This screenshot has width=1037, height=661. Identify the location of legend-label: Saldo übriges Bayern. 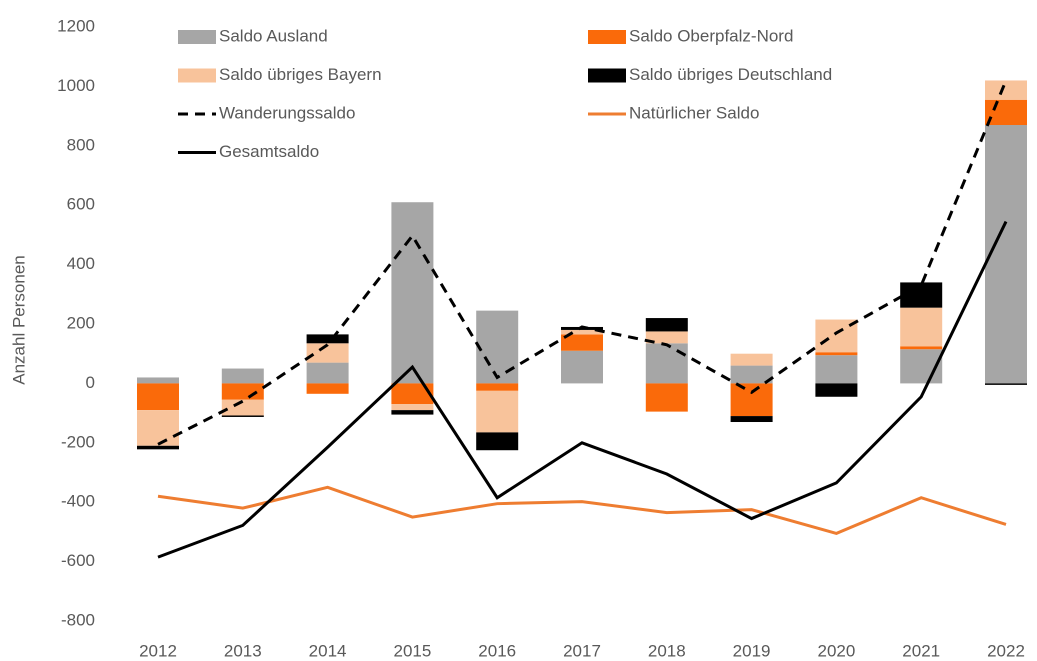
(300, 74).